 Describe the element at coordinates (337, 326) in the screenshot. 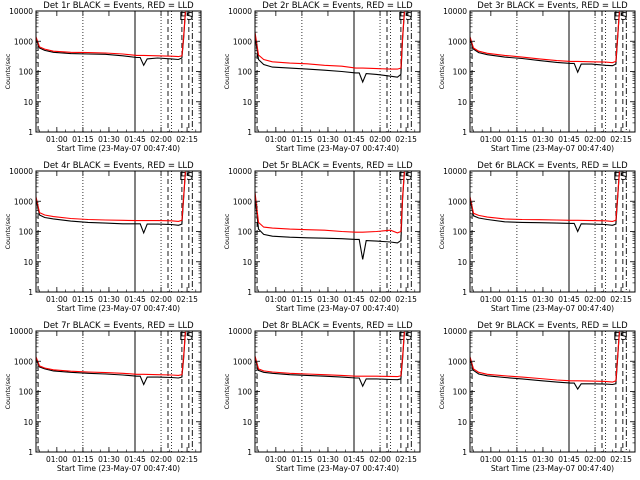

I see `panel-title: Det 8r BLACK = Events, RED = LLD` at that location.